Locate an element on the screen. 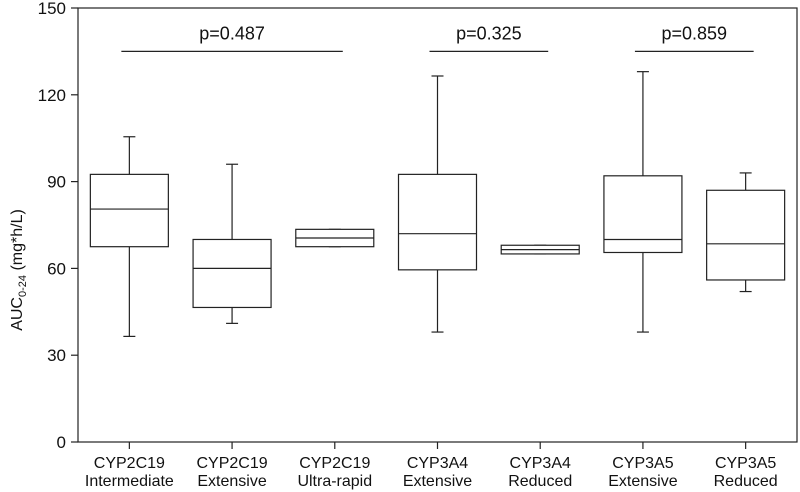  y-tick-label: 120 is located at coordinates (52, 95).